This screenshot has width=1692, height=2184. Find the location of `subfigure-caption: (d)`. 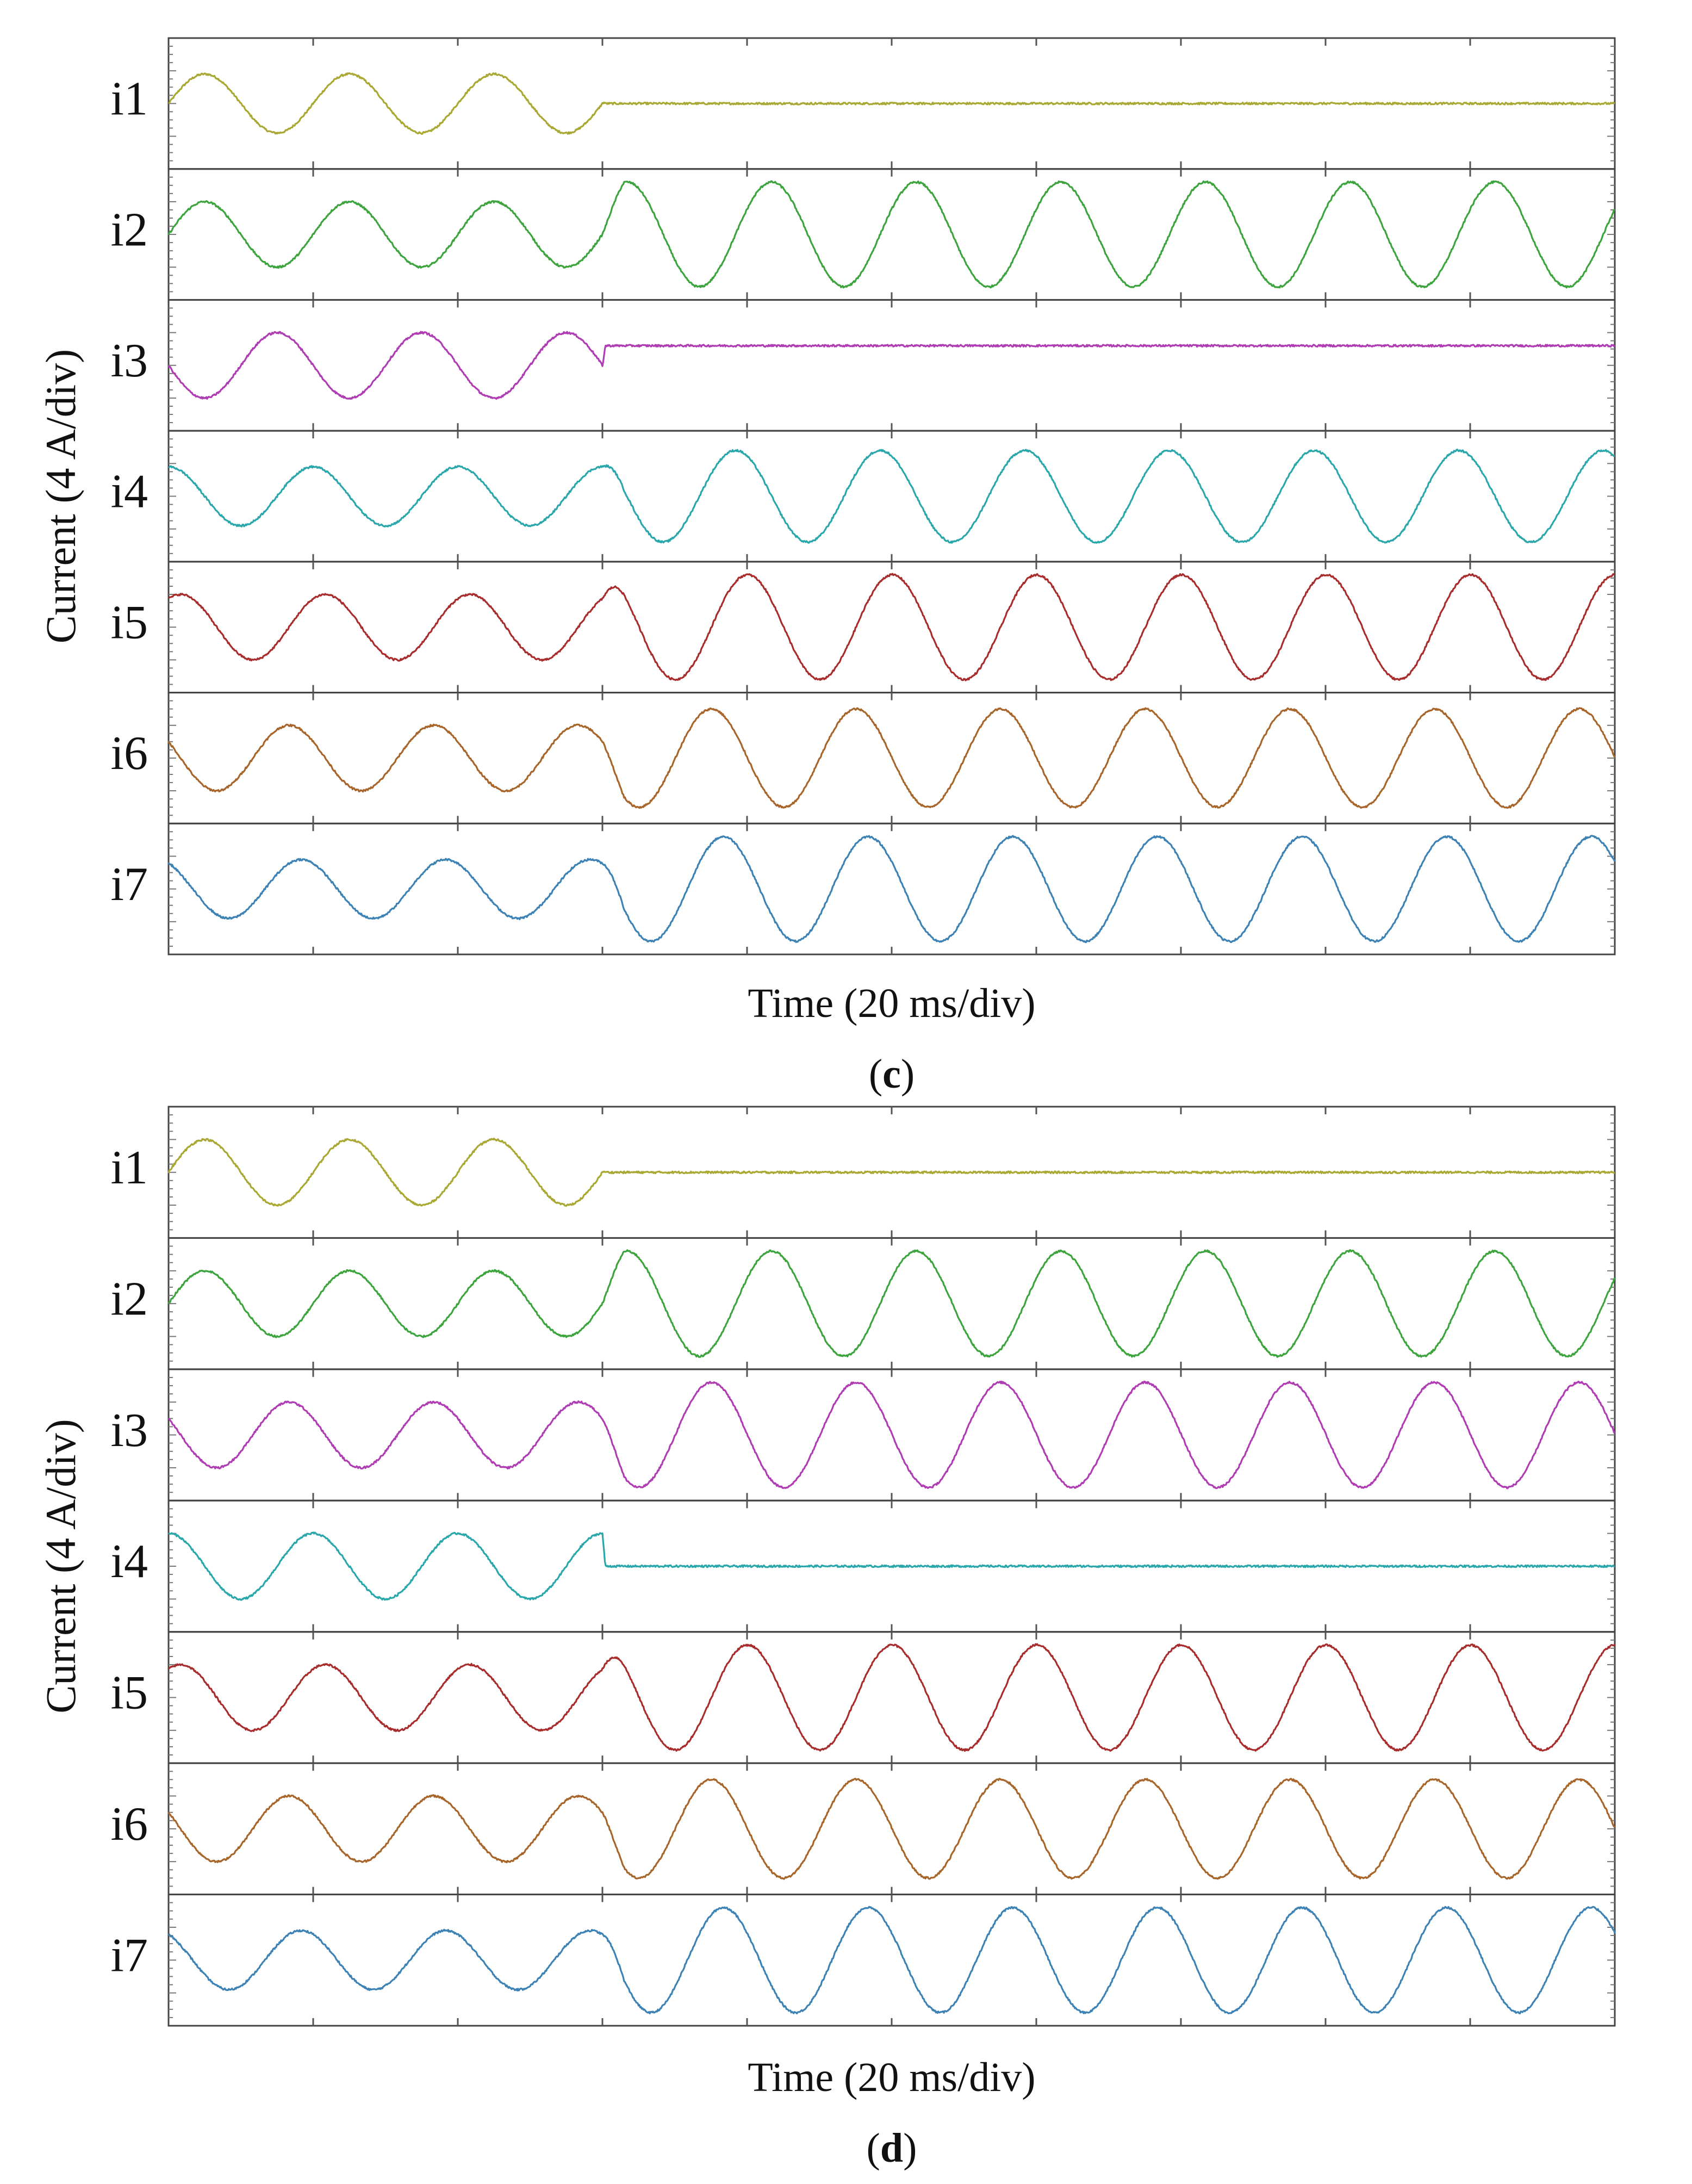

subfigure-caption: (d) is located at coordinates (892, 2148).